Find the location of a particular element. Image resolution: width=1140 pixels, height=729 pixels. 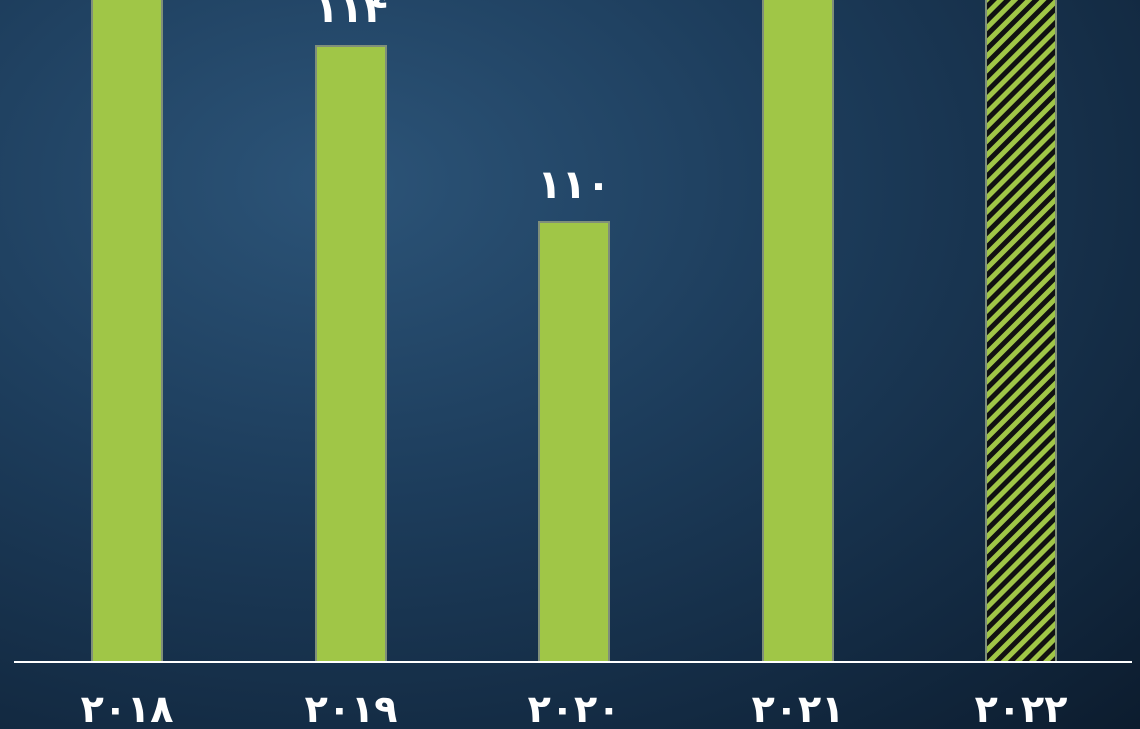

value-label-2: ۱۱۰ is located at coordinates (573, 185).